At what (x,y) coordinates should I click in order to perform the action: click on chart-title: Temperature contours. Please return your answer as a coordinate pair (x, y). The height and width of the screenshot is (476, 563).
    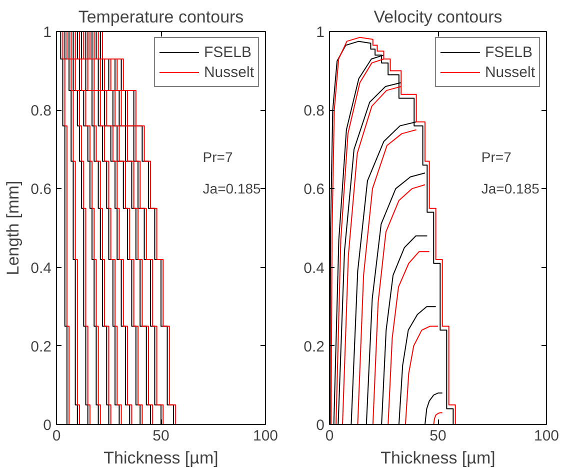
    Looking at the image, I should click on (161, 17).